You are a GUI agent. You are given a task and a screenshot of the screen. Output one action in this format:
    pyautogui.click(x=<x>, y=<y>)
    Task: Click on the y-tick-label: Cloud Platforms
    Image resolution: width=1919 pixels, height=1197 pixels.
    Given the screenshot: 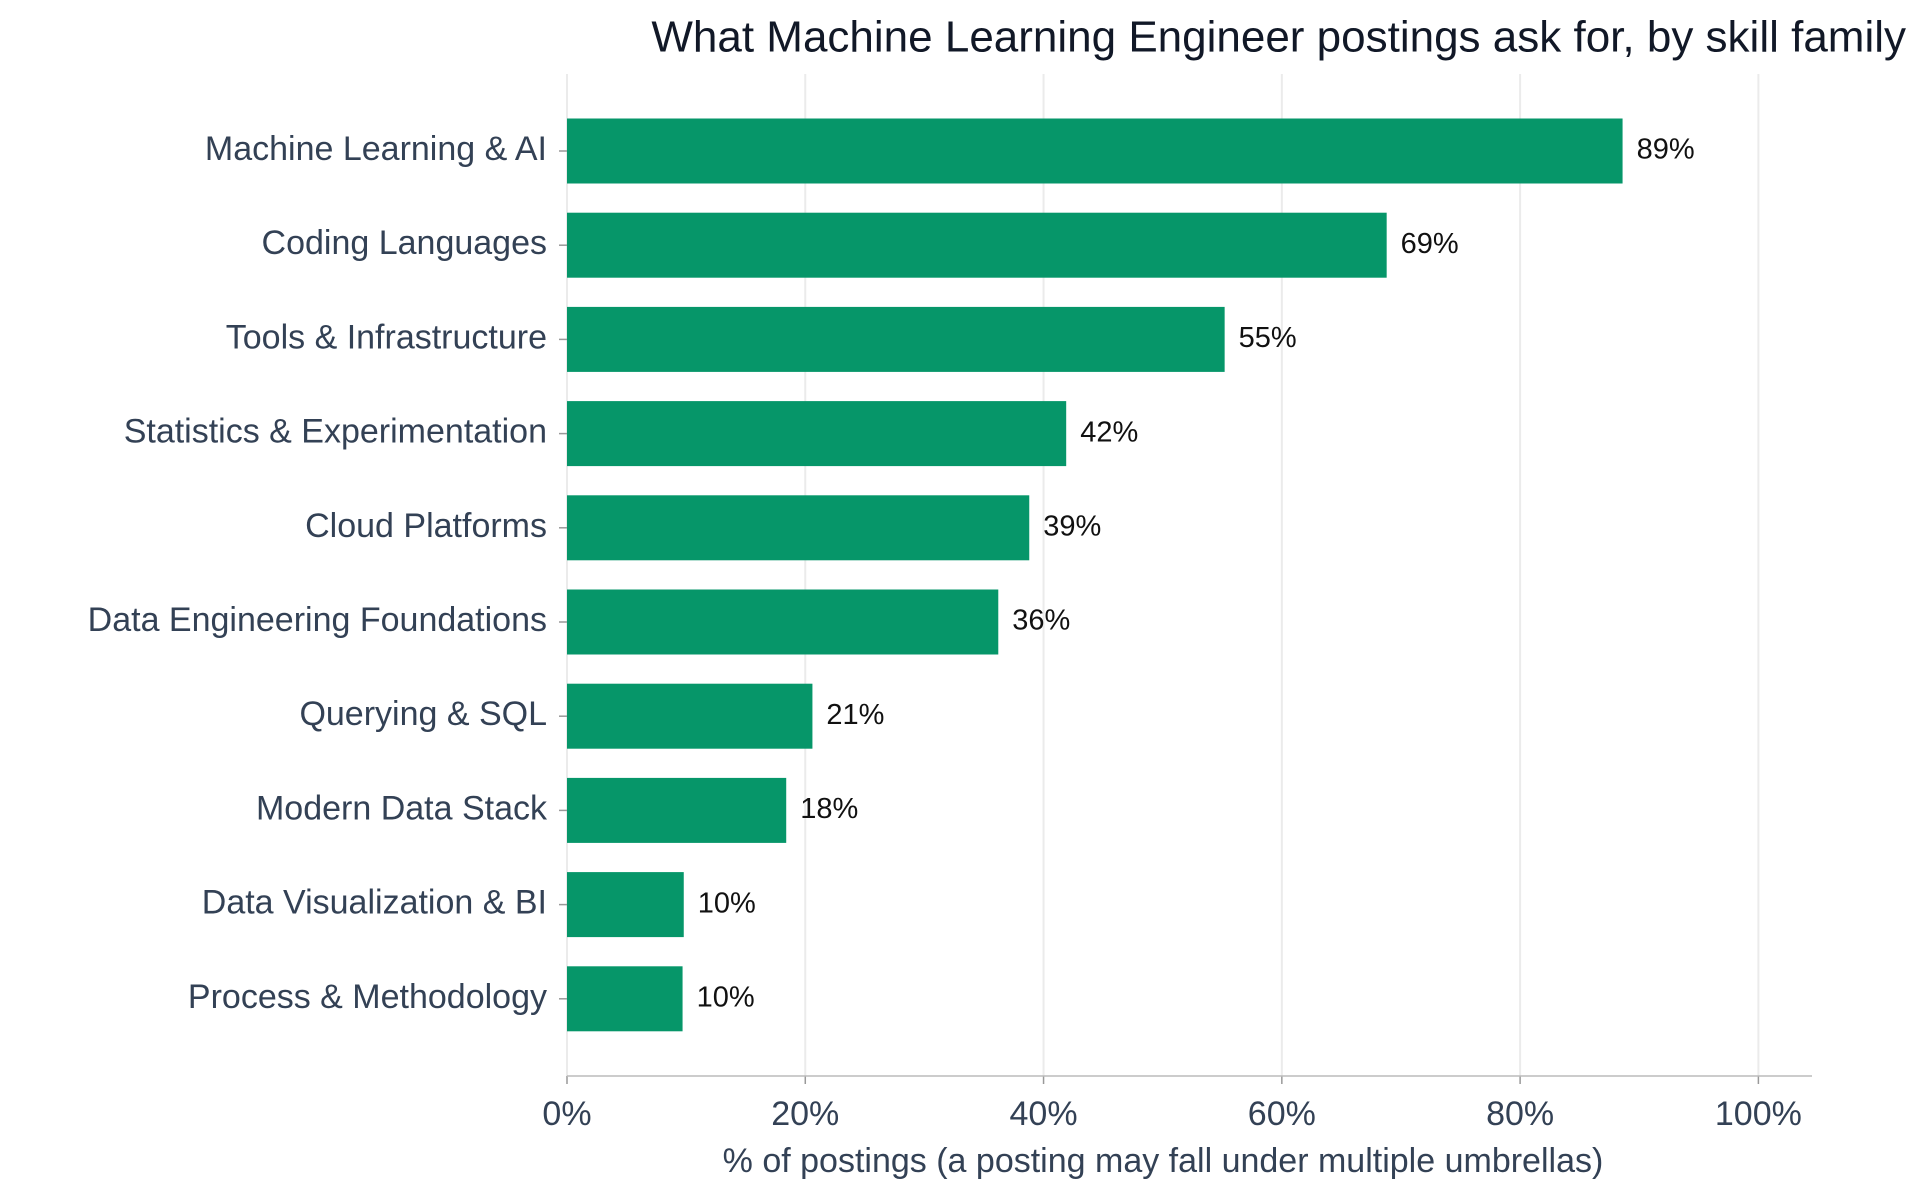 What is the action you would take?
    pyautogui.click(x=426, y=526)
    